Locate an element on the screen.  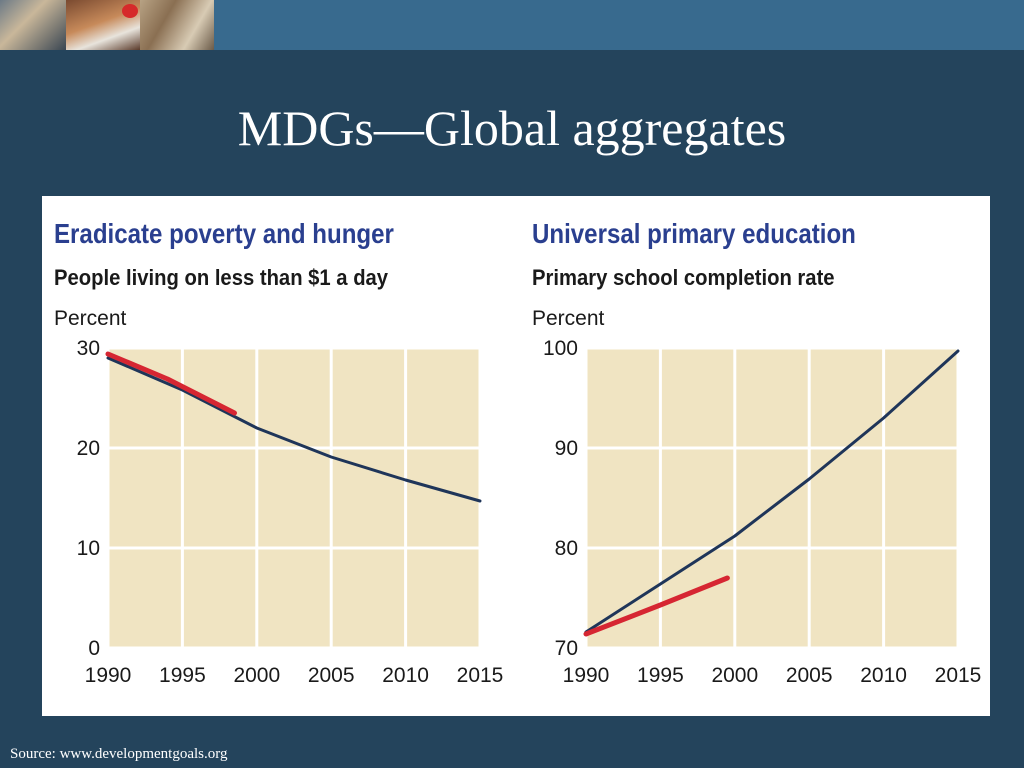
poverty-trend-line is located at coordinates (294, 429).